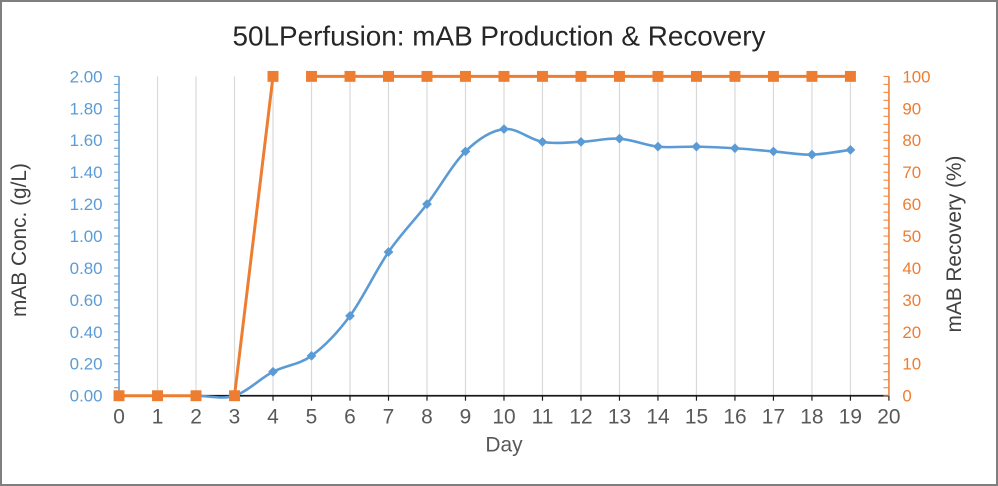 Image resolution: width=998 pixels, height=486 pixels. What do you see at coordinates (273, 417) in the screenshot?
I see `x-tick-label: 4` at bounding box center [273, 417].